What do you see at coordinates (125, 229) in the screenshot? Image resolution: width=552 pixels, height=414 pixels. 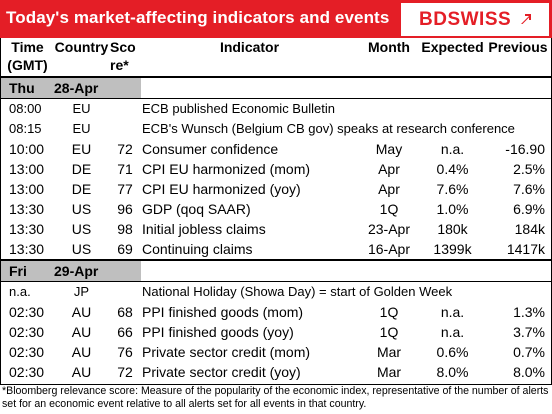 I see `cell-score: 98` at bounding box center [125, 229].